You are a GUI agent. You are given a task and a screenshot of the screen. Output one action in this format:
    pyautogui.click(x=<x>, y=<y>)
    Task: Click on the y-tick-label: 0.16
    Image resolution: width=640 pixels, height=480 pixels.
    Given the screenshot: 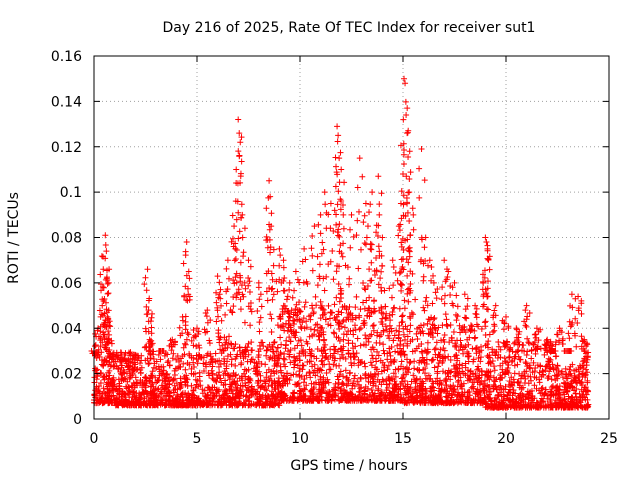 What is the action you would take?
    pyautogui.click(x=66, y=57)
    